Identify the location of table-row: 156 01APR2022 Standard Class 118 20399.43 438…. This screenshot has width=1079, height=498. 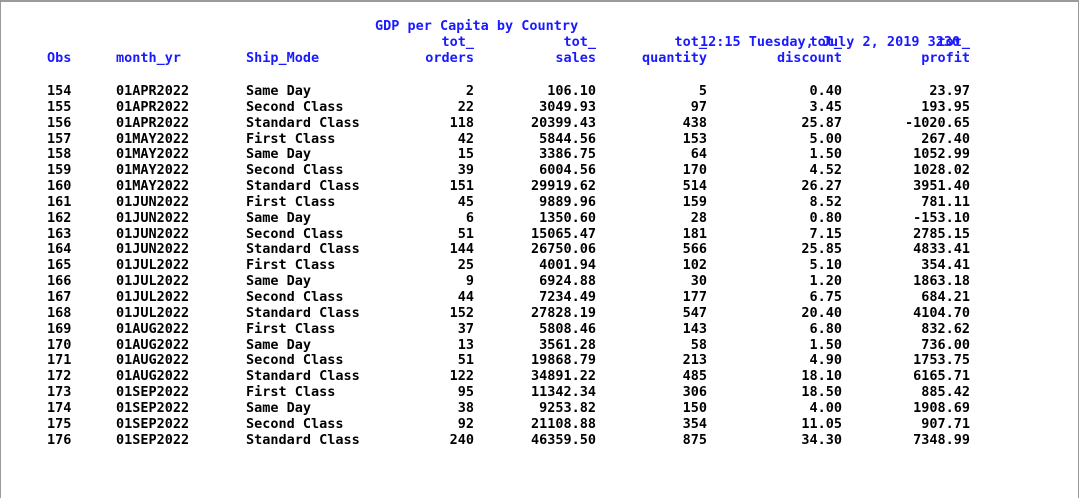
(539, 123).